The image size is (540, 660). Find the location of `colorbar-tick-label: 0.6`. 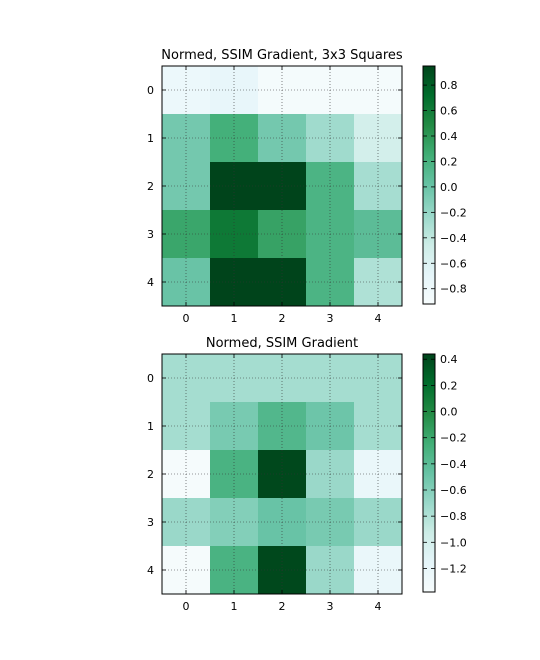

colorbar-tick-label: 0.6 is located at coordinates (449, 111).